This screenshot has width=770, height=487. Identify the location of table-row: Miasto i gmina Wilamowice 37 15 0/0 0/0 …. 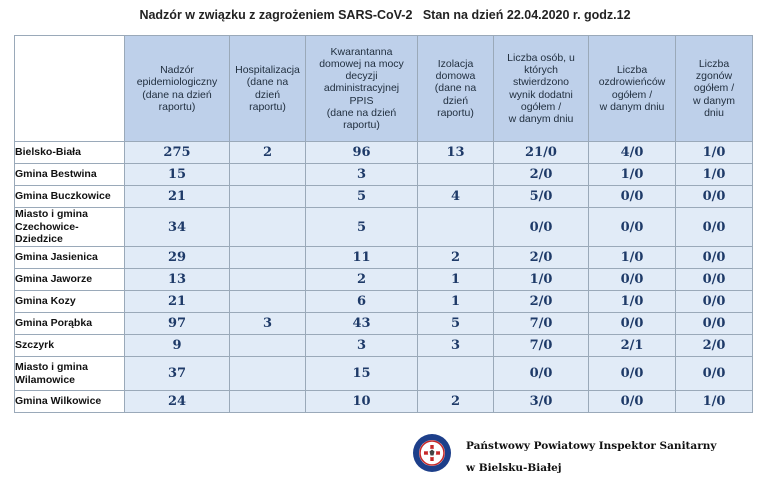
(383, 373).